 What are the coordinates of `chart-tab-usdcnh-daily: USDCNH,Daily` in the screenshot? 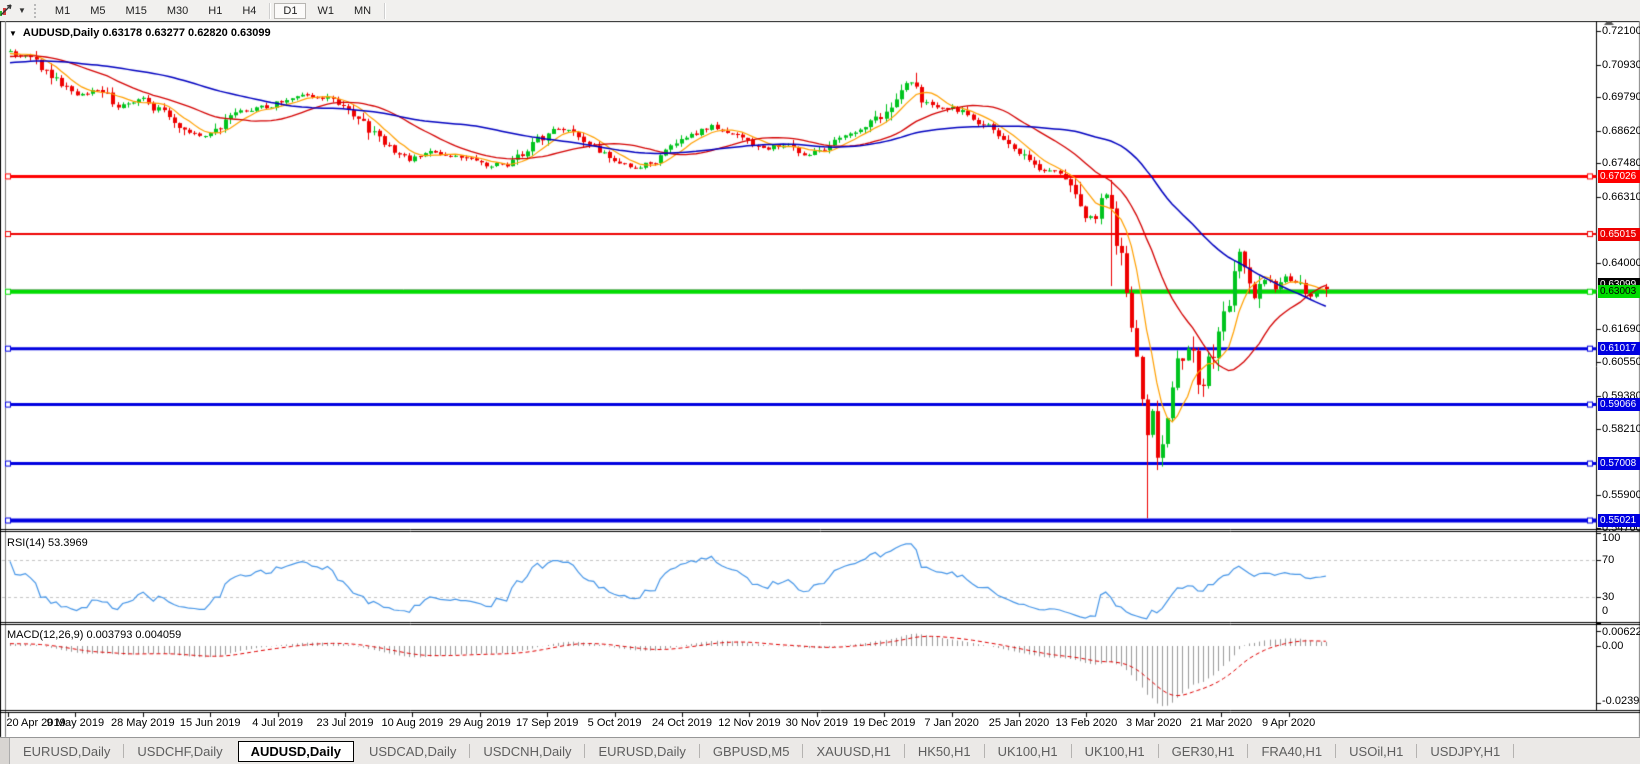 It's located at (527, 751).